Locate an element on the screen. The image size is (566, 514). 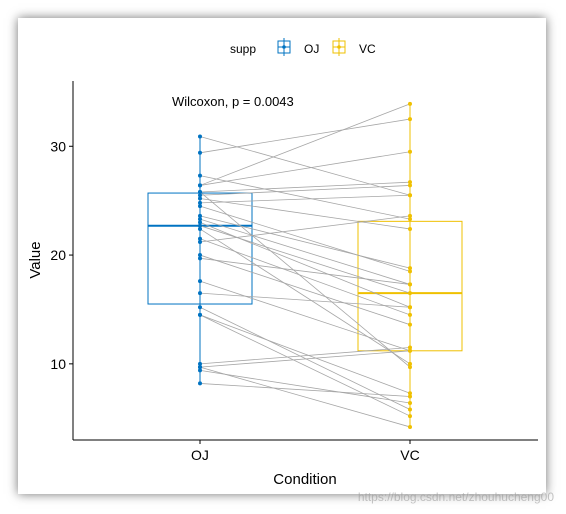
x-tick-label-oj: OJ is located at coordinates (200, 455).